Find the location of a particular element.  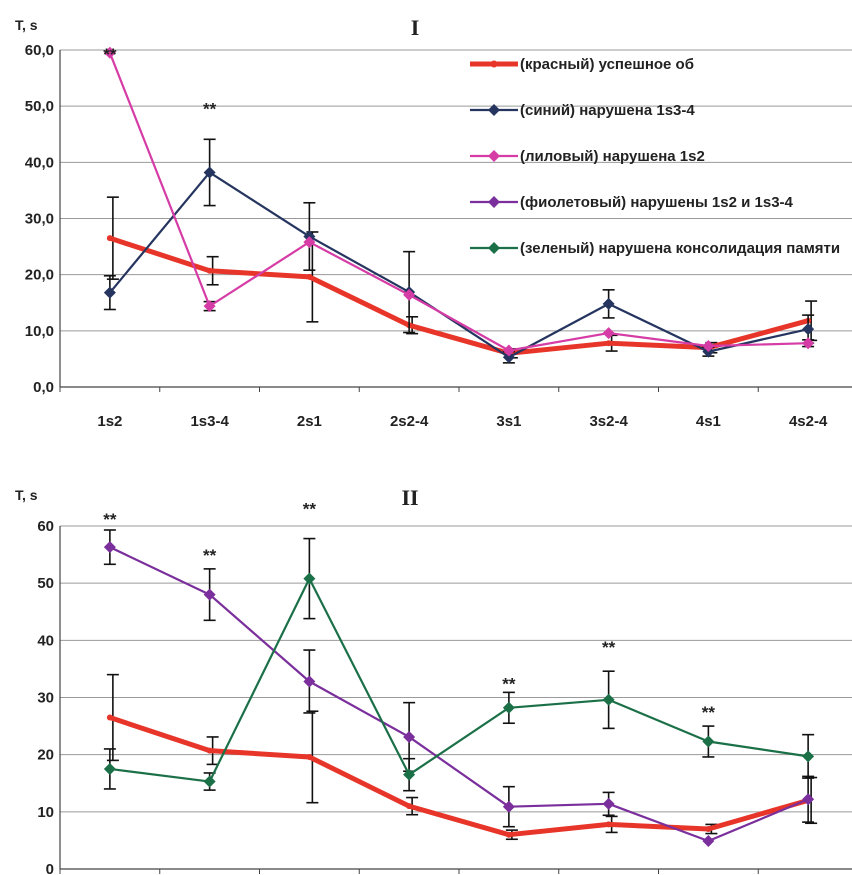

x-tick-label: 3s2-4 is located at coordinates (608, 421).